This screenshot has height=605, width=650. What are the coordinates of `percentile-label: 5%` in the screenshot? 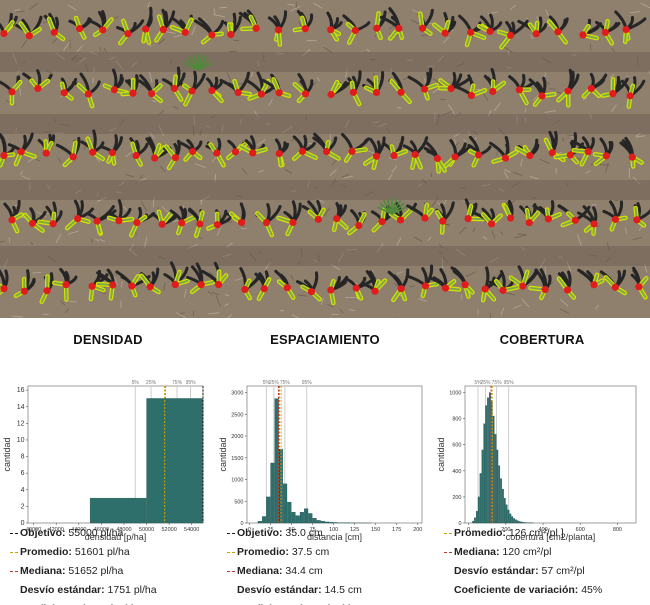 It's located at (267, 383).